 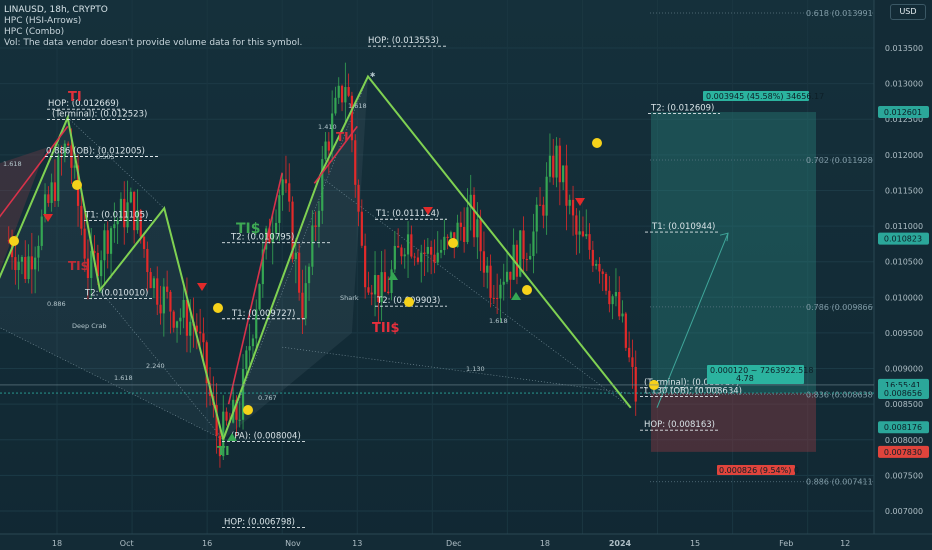 What do you see at coordinates (903, 112) in the screenshot?
I see `price-tag: 0.012601` at bounding box center [903, 112].